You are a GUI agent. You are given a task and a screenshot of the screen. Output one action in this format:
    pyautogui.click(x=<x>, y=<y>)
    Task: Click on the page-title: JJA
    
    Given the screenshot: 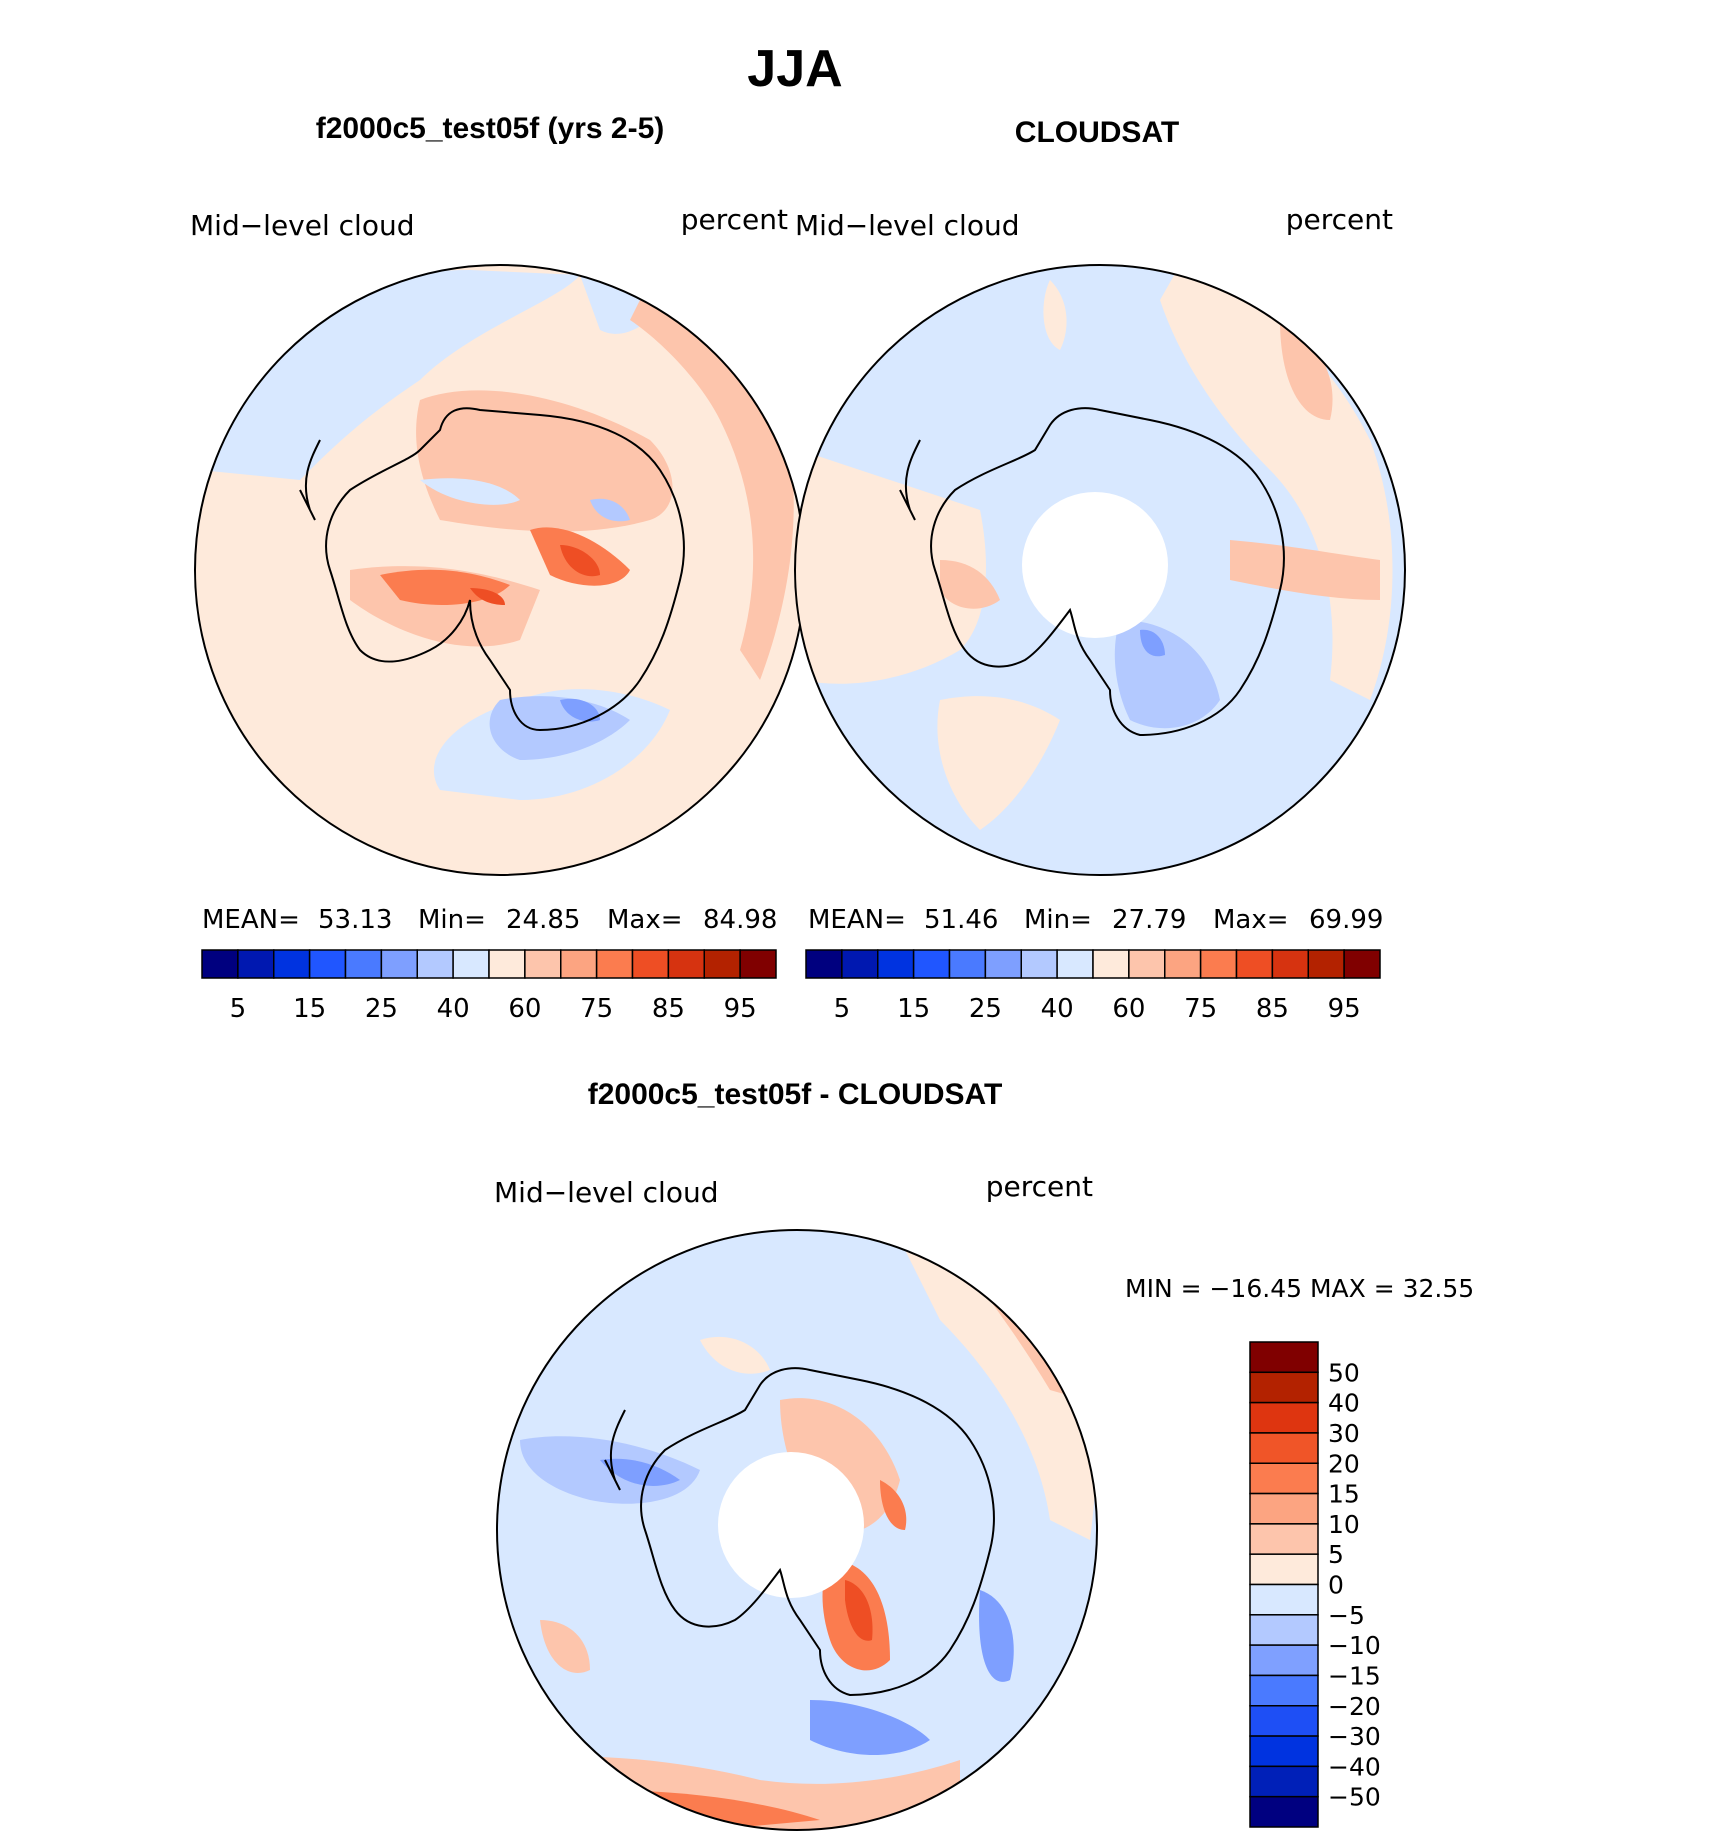 What is the action you would take?
    pyautogui.click(x=794, y=69)
    